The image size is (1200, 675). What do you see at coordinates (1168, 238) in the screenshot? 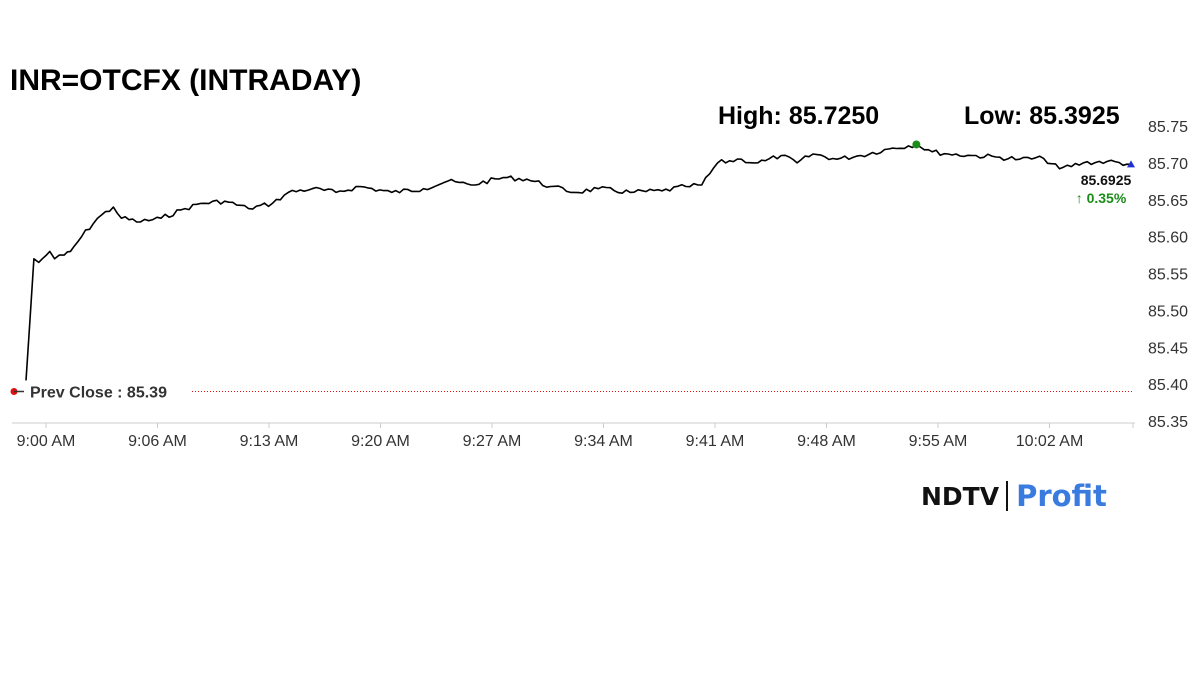
I see `y-tick-label: 85.60` at bounding box center [1168, 238].